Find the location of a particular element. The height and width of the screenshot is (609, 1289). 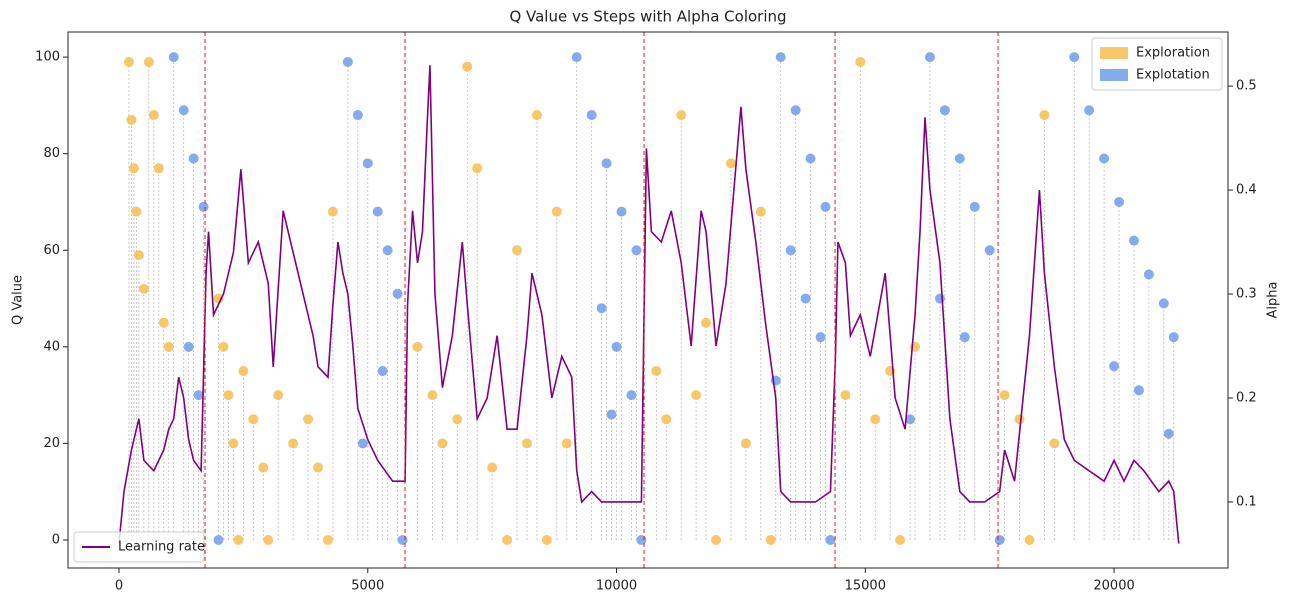

legend-box is located at coordinates (139, 547).